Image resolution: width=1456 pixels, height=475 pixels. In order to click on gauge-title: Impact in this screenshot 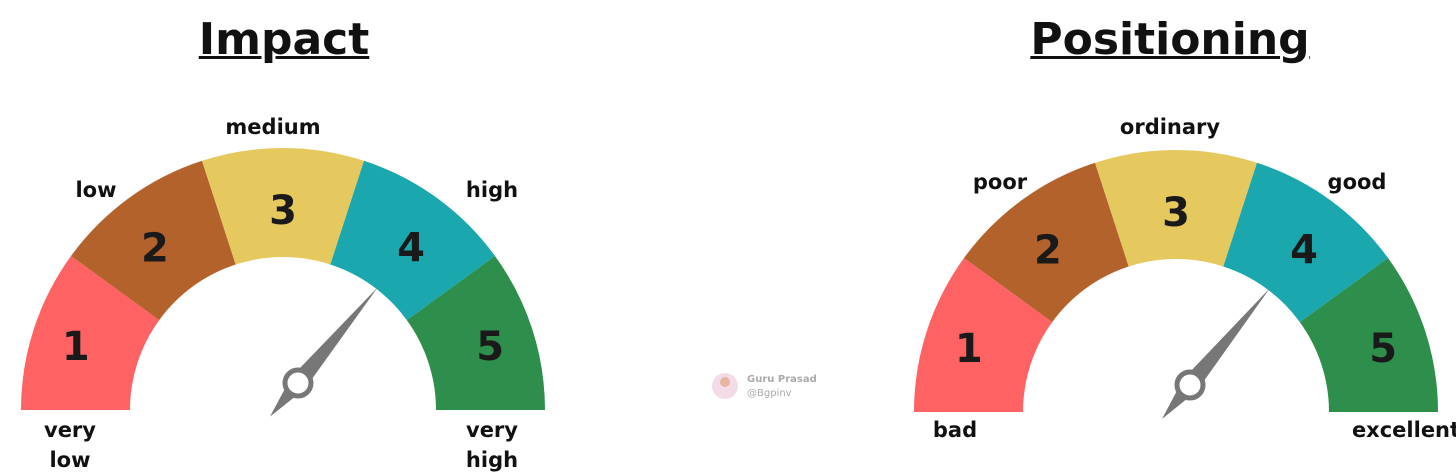, I will do `click(284, 39)`.